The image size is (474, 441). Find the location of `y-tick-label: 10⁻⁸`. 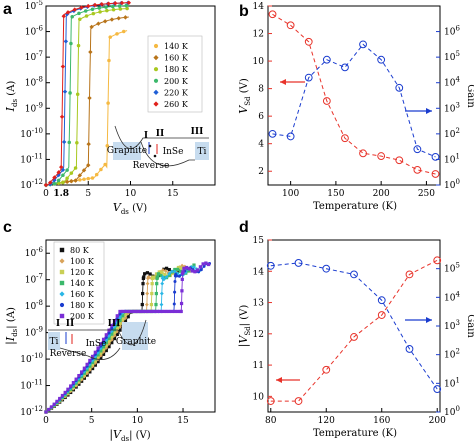

y-tick-label: 10⁻⁸ is located at coordinates (34, 82).